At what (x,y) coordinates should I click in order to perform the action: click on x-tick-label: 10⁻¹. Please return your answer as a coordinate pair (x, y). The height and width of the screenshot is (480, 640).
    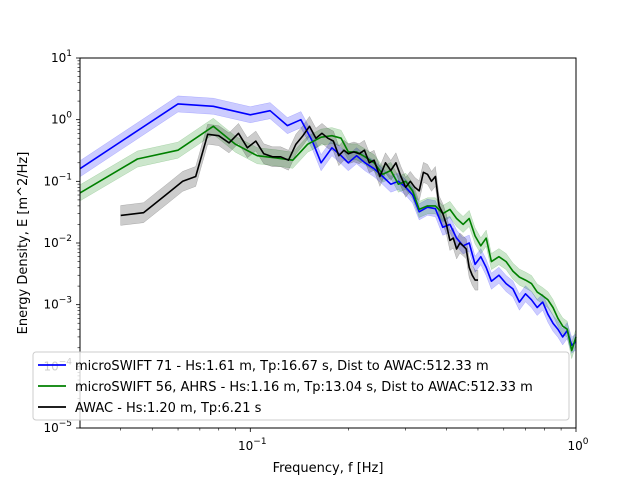
    Looking at the image, I should click on (252, 445).